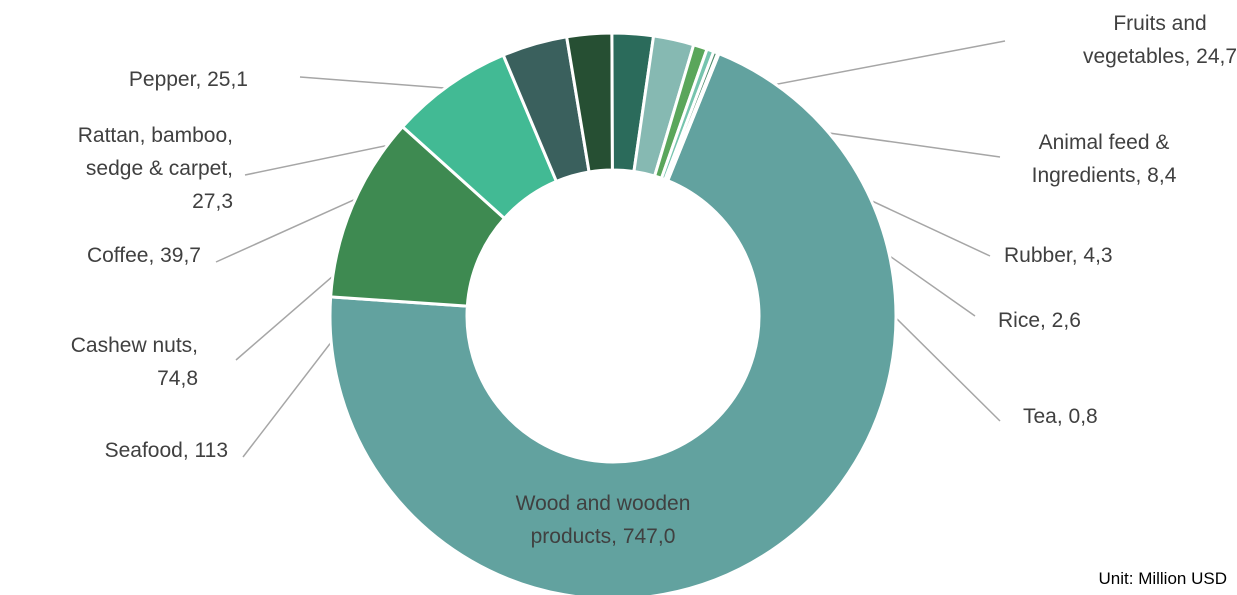  Describe the element at coordinates (603, 520) in the screenshot. I see `data-label-wood-and-wooden-products: Wood and wooden products, 747,0` at that location.